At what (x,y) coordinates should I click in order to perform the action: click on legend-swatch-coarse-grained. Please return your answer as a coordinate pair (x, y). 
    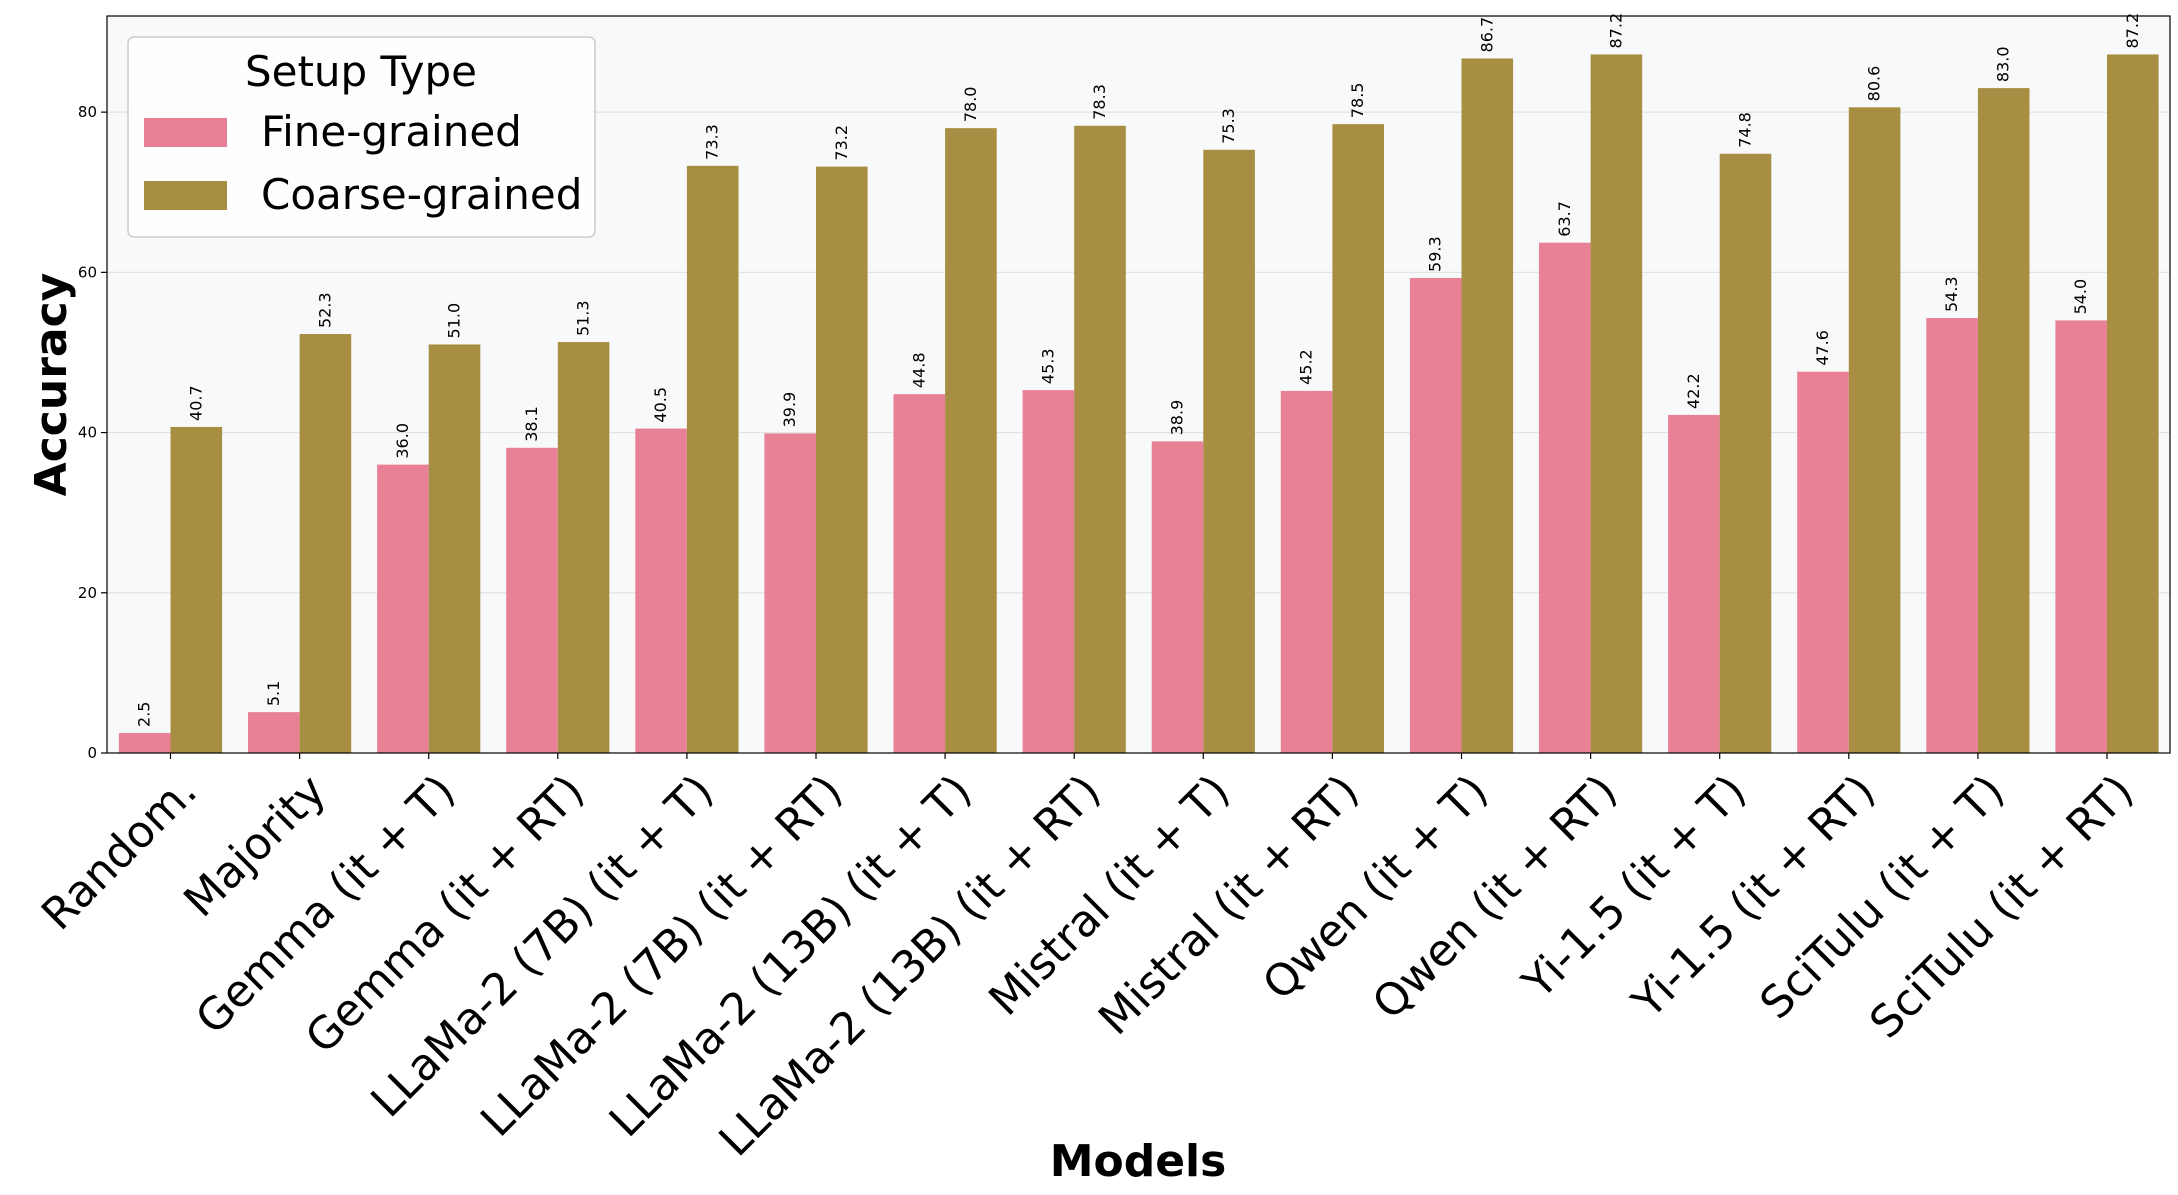
    Looking at the image, I should click on (185, 195).